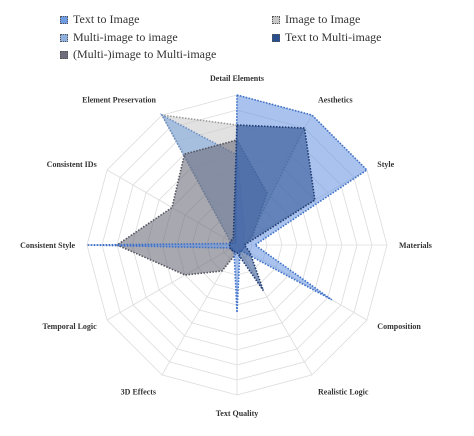 This screenshot has width=474, height=436. I want to click on axis-label-aesthetics: Aesthetics, so click(335, 100).